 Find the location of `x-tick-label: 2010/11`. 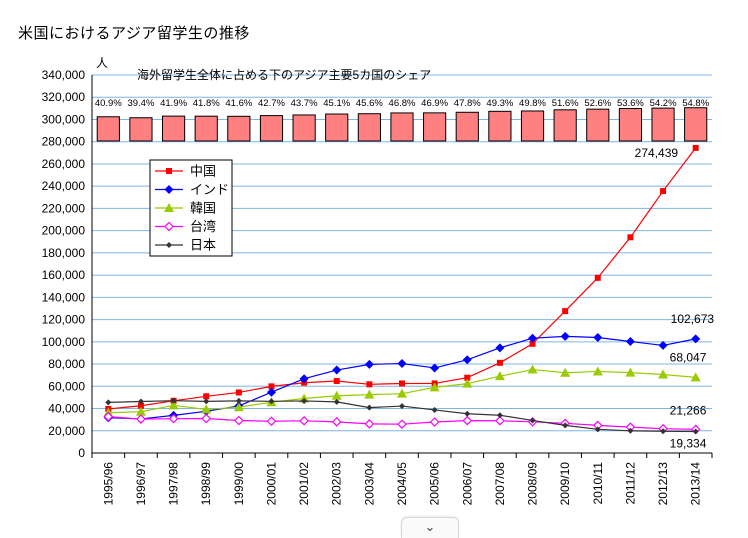

x-tick-label: 2010/11 is located at coordinates (598, 483).